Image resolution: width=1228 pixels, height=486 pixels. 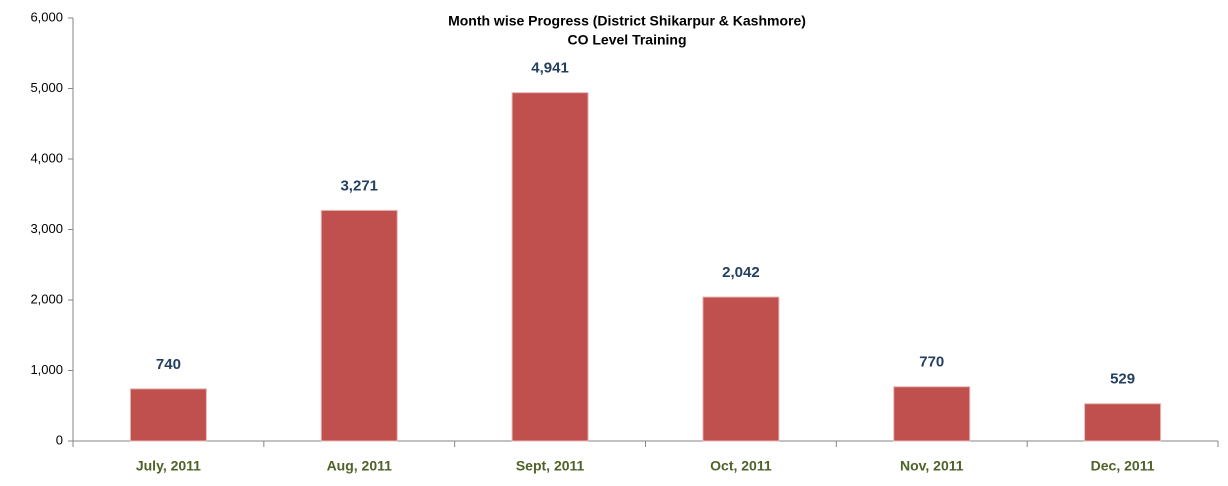 What do you see at coordinates (1122, 379) in the screenshot?
I see `value-label: 529` at bounding box center [1122, 379].